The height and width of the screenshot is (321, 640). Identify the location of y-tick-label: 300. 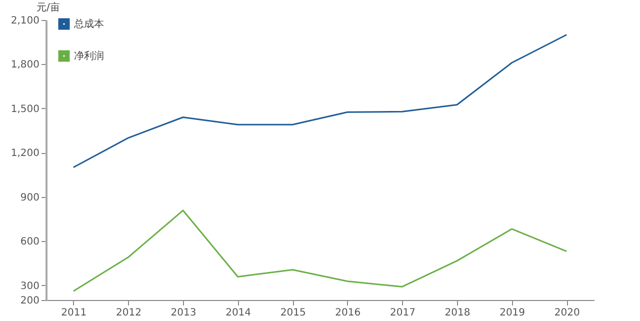
(30, 286).